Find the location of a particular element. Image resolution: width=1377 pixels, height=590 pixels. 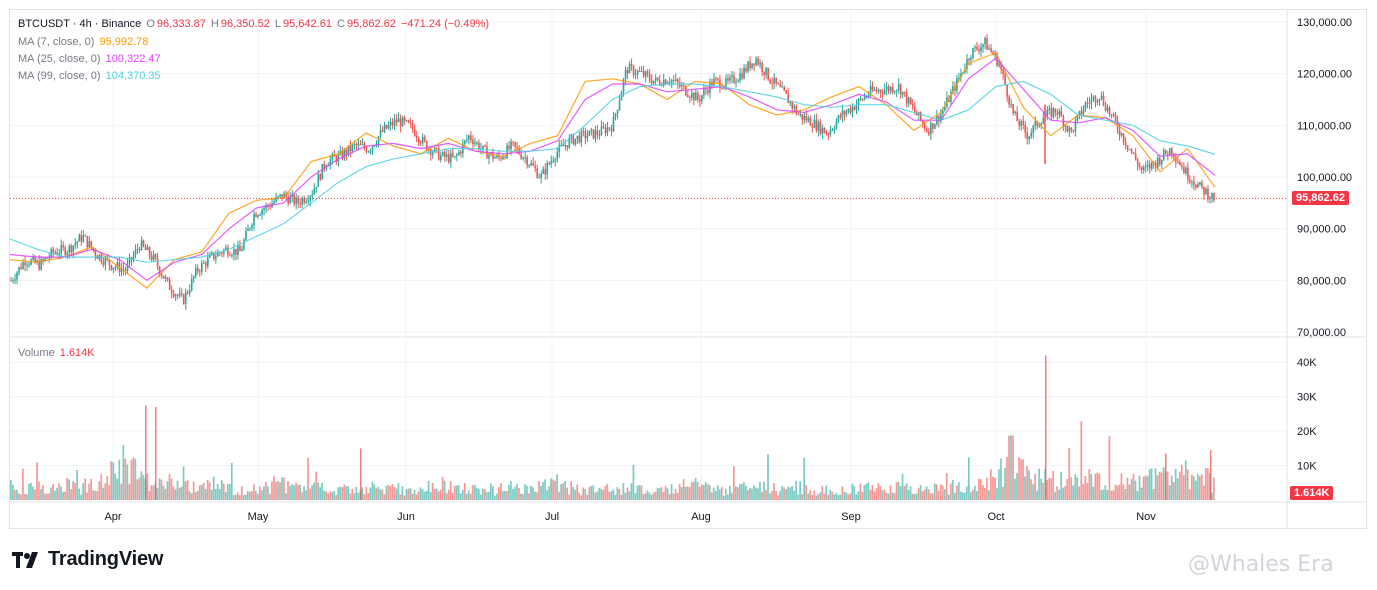

ma25-label: MA (25, close, 0) is located at coordinates (59, 59).